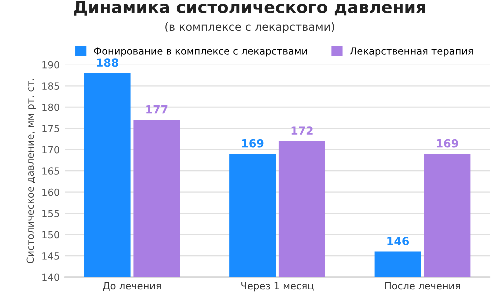  I want to click on legend-label: Фонирование в комплексе с лекарствами, so click(201, 52).